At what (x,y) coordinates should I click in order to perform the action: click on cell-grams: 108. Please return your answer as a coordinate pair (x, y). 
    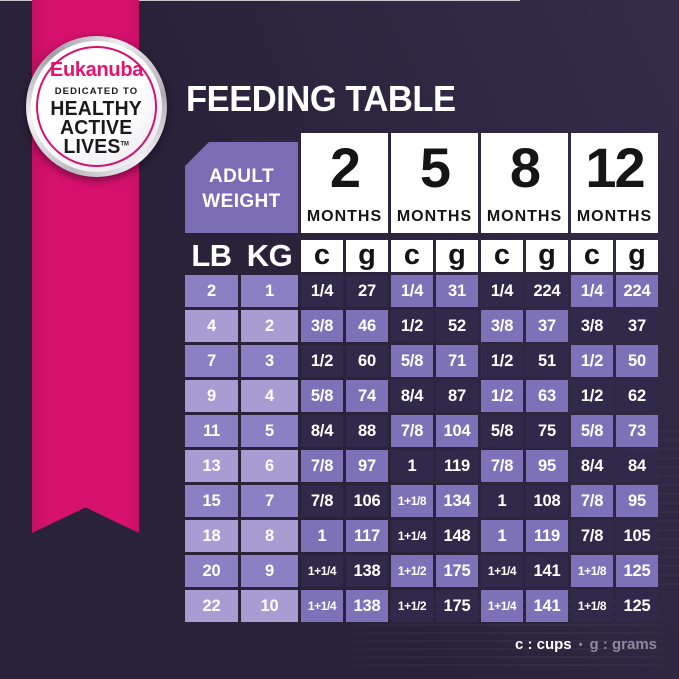
    Looking at the image, I should click on (547, 501).